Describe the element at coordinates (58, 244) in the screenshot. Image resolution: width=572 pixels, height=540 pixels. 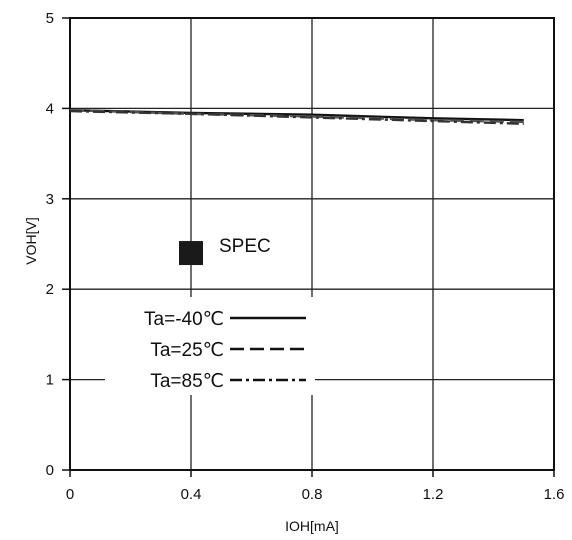
I see `y-tick-labels: 0 1 2 3 4 5` at that location.